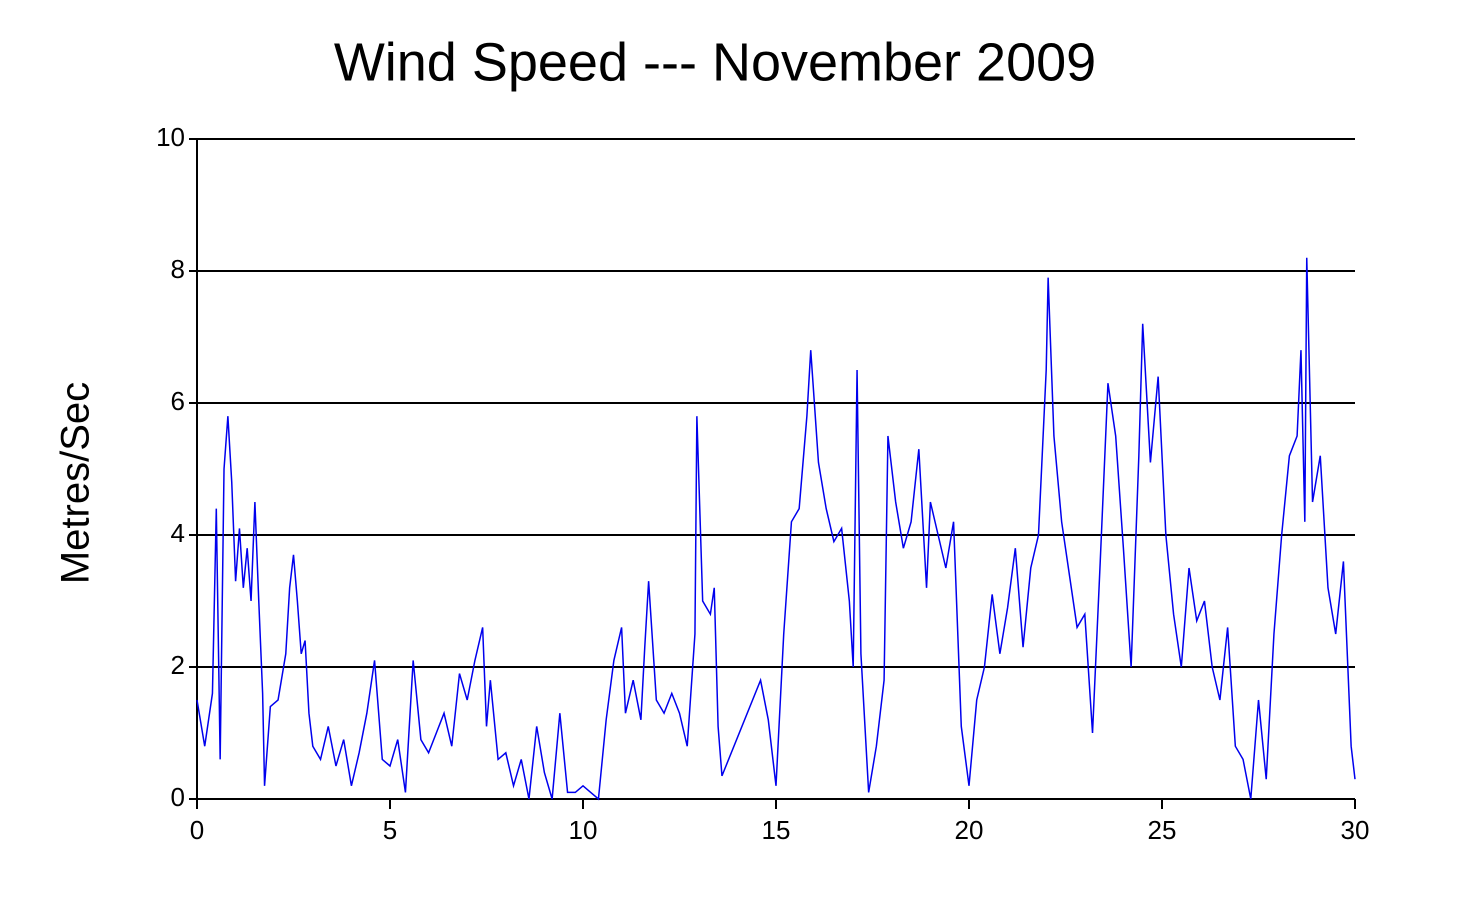 The width and height of the screenshot is (1470, 898). I want to click on x-tick-label: 5, so click(390, 830).